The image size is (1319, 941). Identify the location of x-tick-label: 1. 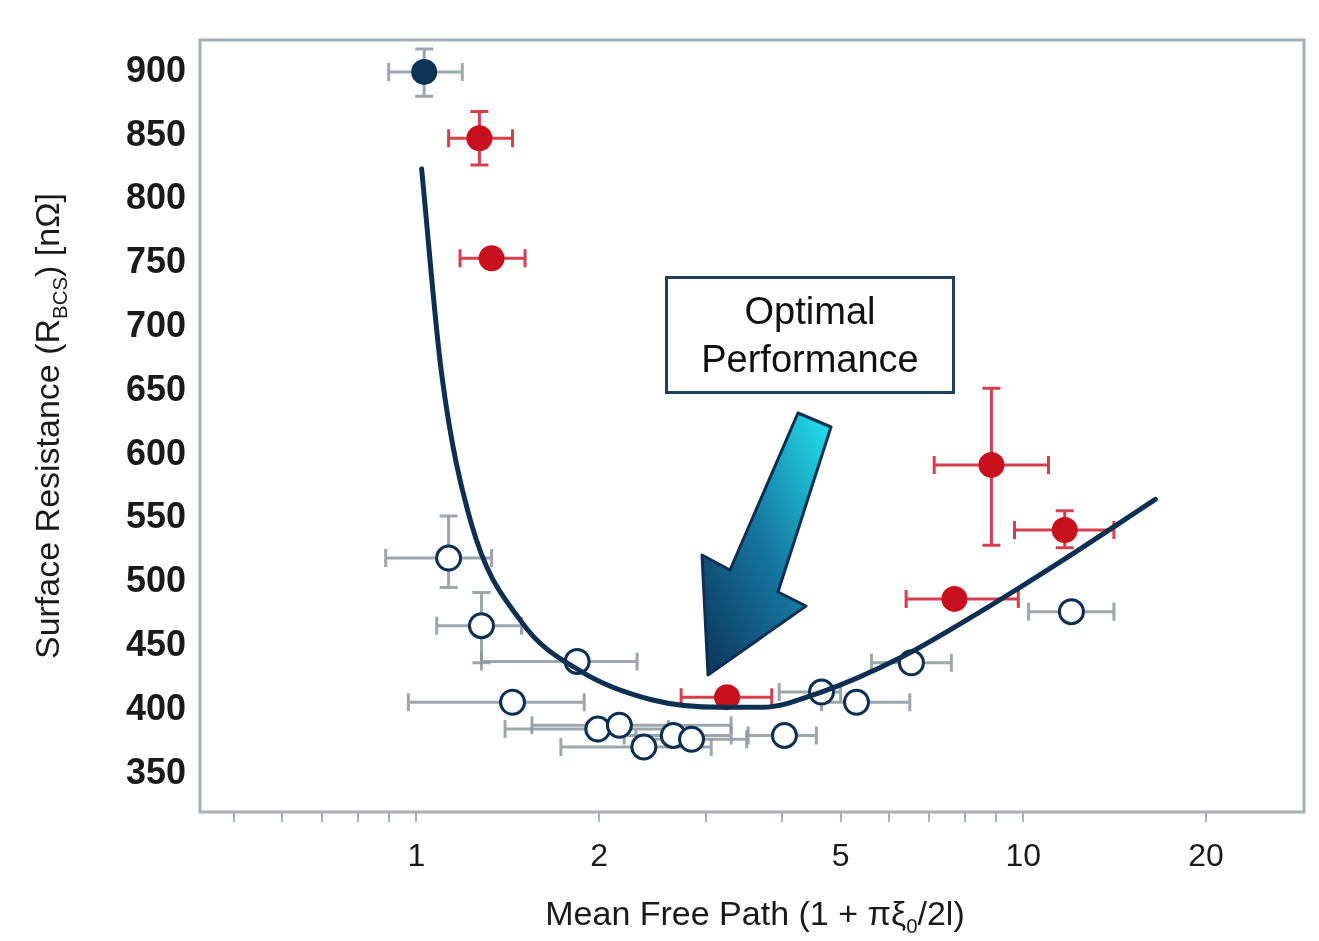
(416, 855).